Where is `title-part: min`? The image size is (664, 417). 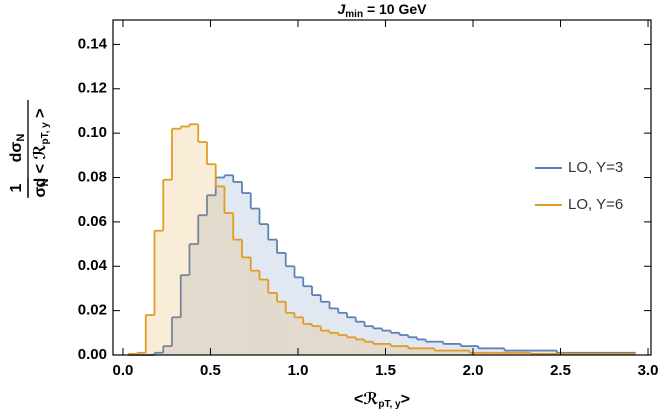 title-part: min is located at coordinates (354, 14).